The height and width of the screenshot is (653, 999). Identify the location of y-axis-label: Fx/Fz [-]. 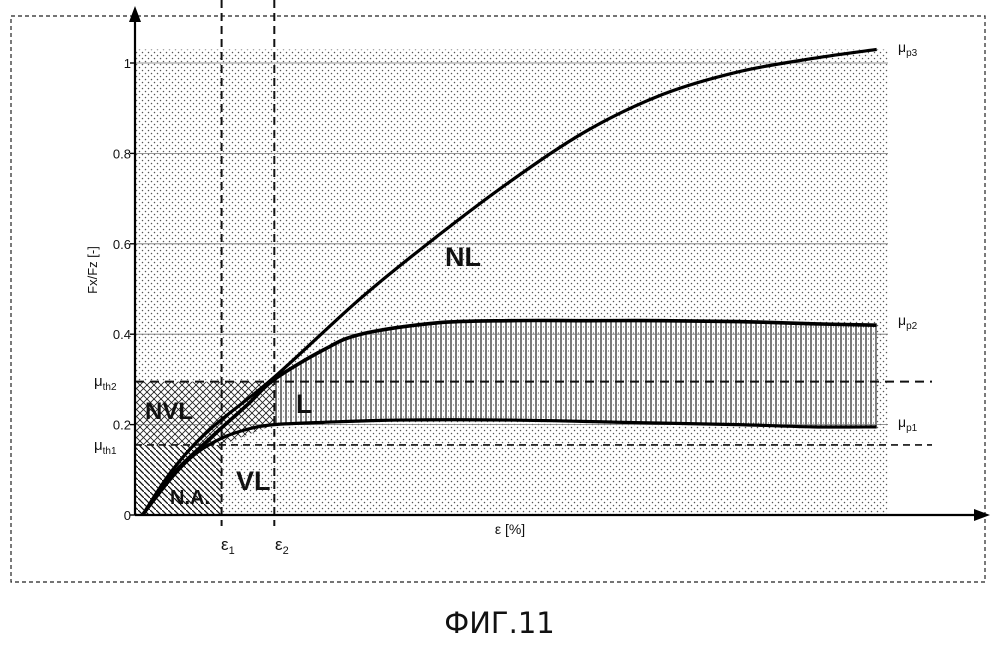
(92, 270).